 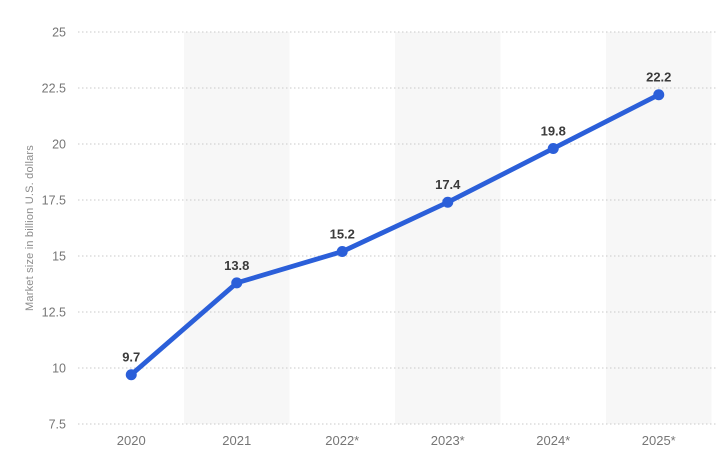 What do you see at coordinates (658, 77) in the screenshot?
I see `data-value-label: 22.2` at bounding box center [658, 77].